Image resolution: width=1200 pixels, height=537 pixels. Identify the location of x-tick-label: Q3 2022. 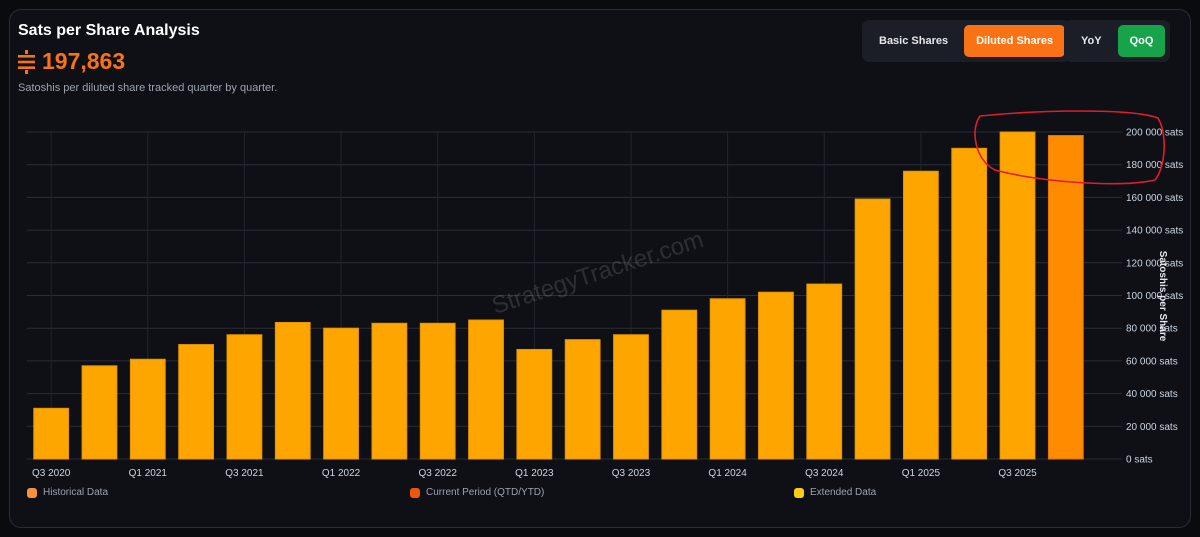
(438, 473).